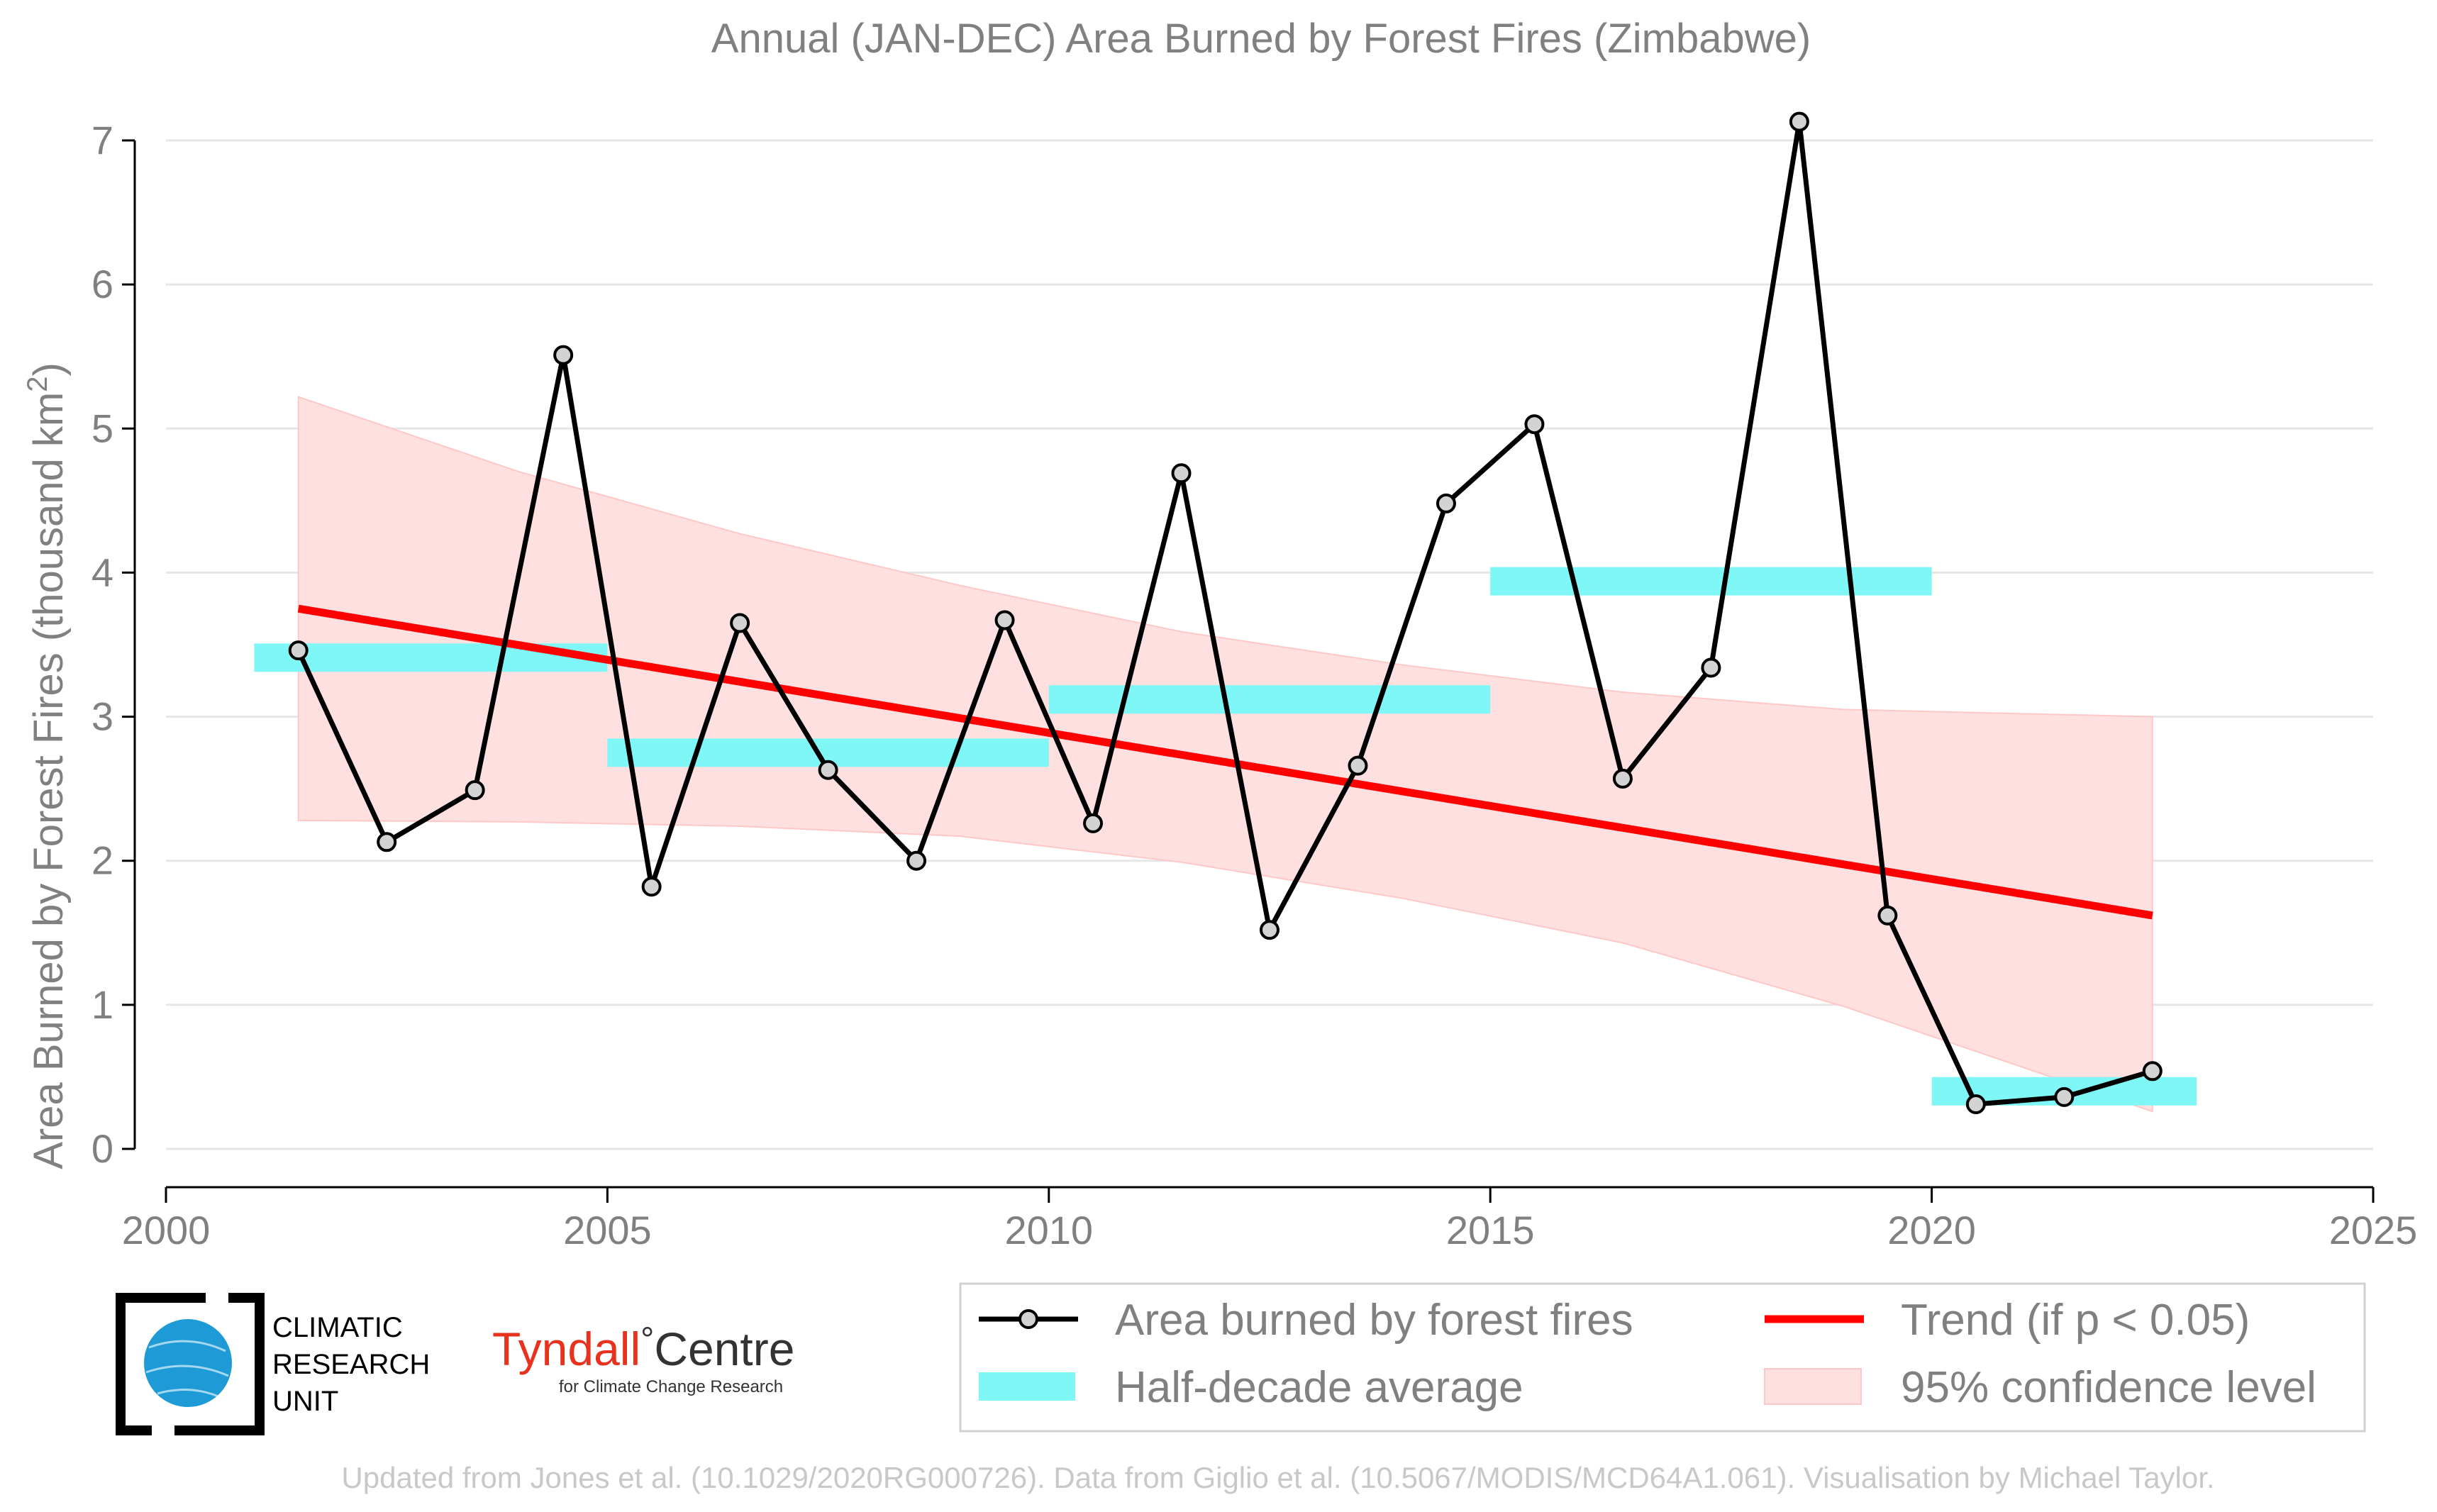 Image resolution: width=2437 pixels, height=1512 pixels. What do you see at coordinates (2075, 1320) in the screenshot?
I see `legend-label-trend: Trend (if p < 0.05)` at bounding box center [2075, 1320].